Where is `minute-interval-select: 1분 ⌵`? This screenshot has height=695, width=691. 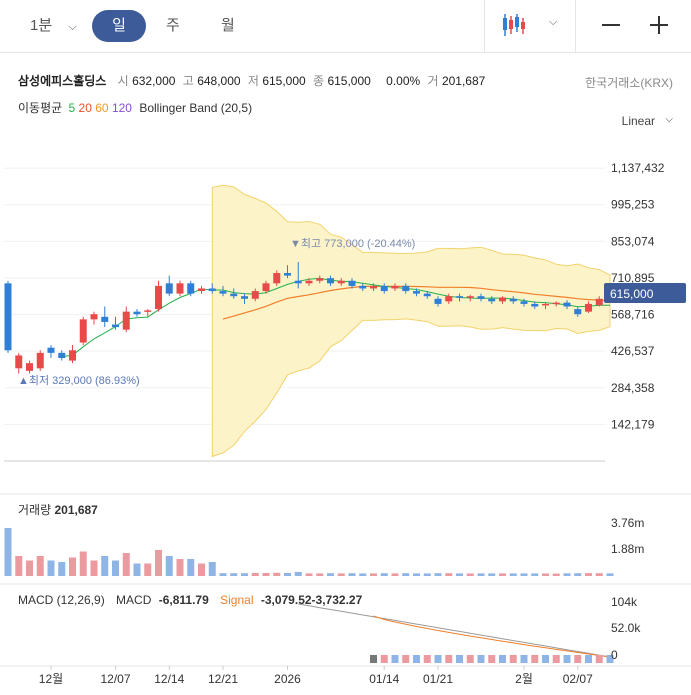
minute-interval-select: 1분 ⌵ is located at coordinates (53, 26).